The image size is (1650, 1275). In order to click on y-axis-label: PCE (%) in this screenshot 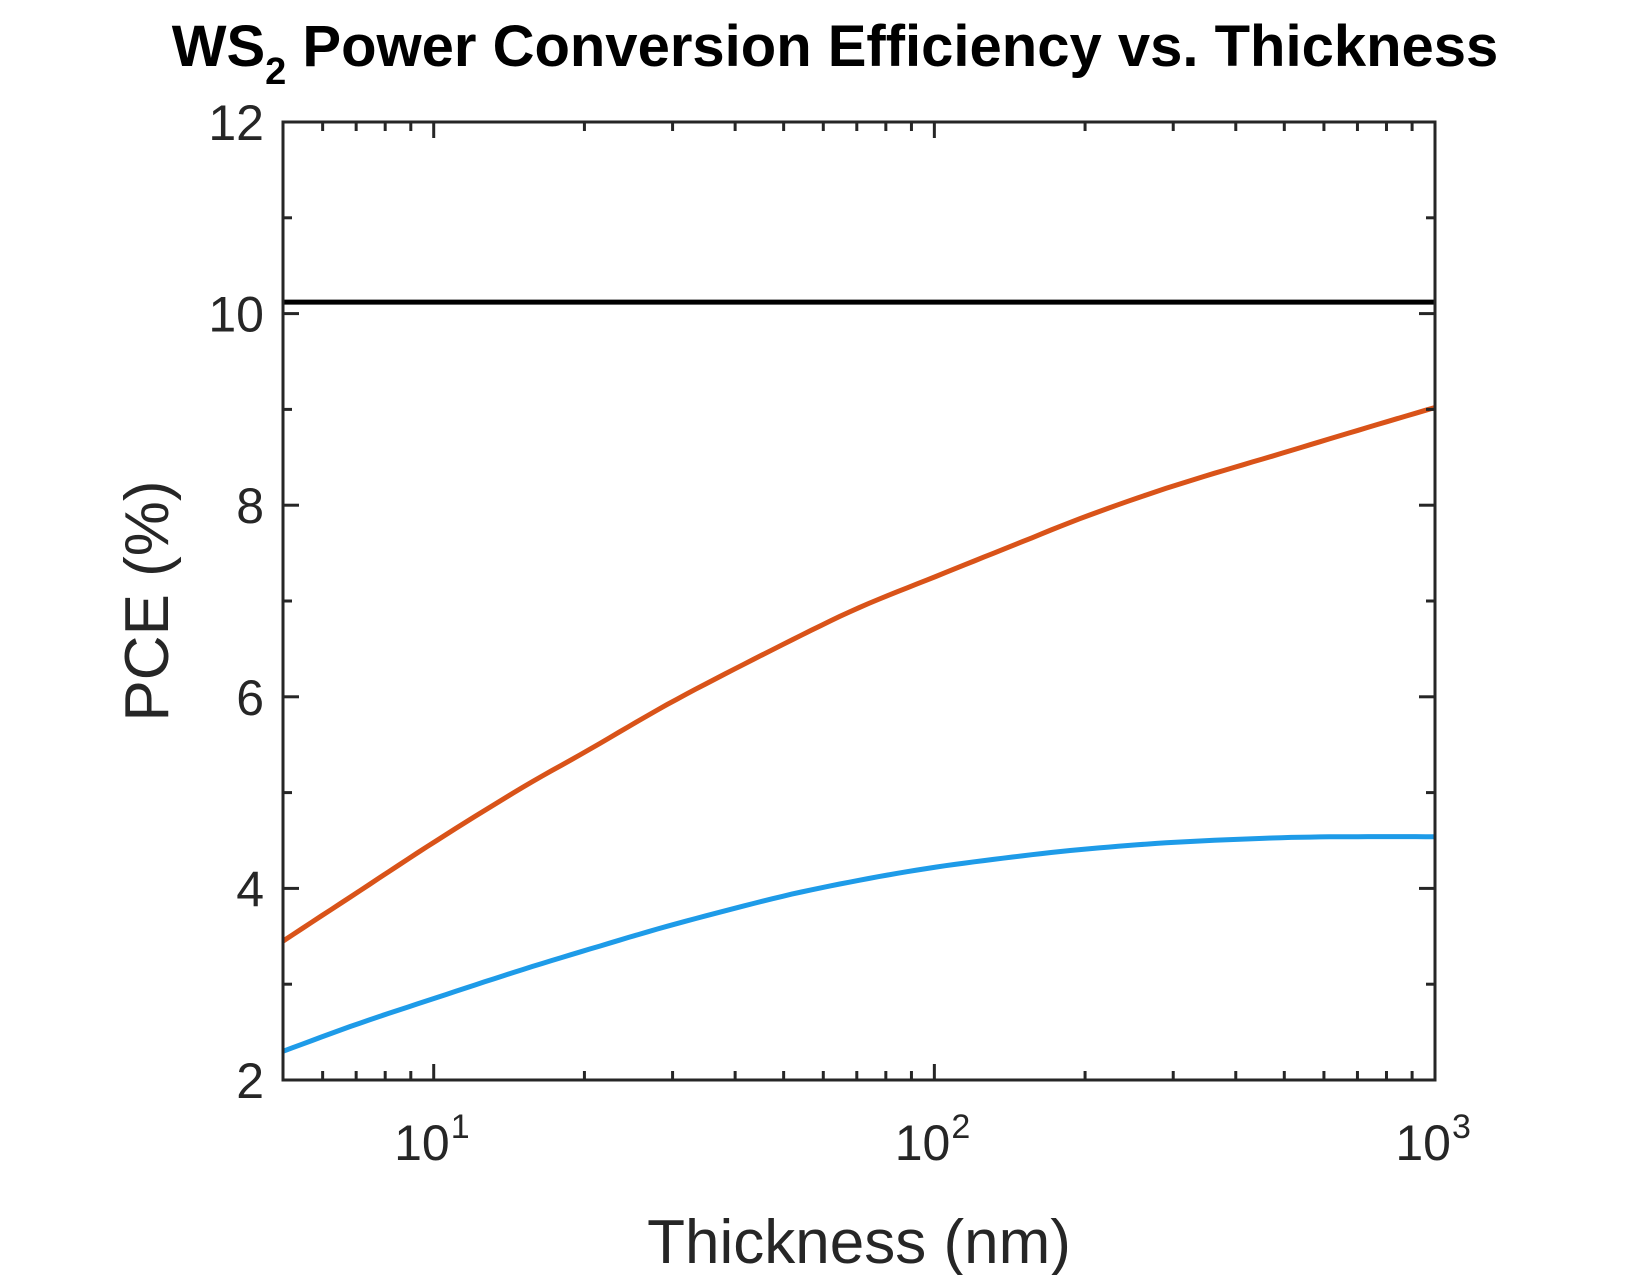, I will do `click(147, 600)`.